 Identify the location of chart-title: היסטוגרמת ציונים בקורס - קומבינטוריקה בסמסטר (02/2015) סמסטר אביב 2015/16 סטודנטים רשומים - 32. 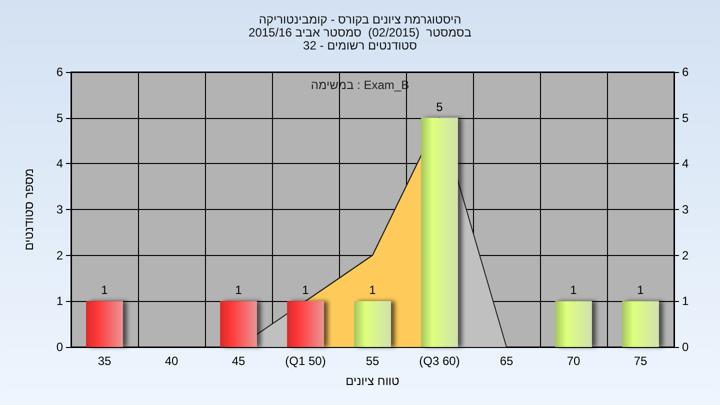
(360, 32).